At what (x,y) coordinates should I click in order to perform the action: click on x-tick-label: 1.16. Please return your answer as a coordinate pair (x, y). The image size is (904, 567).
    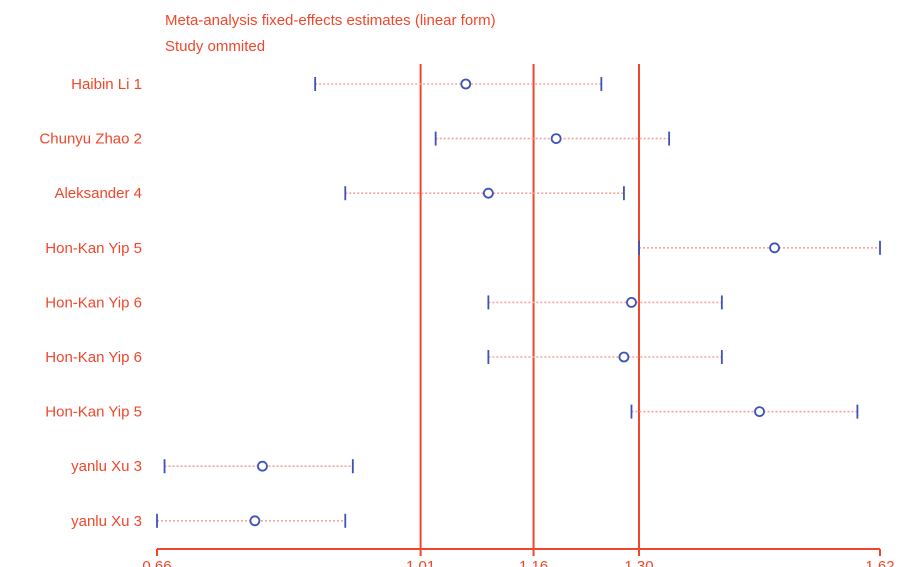
    Looking at the image, I should click on (533, 562).